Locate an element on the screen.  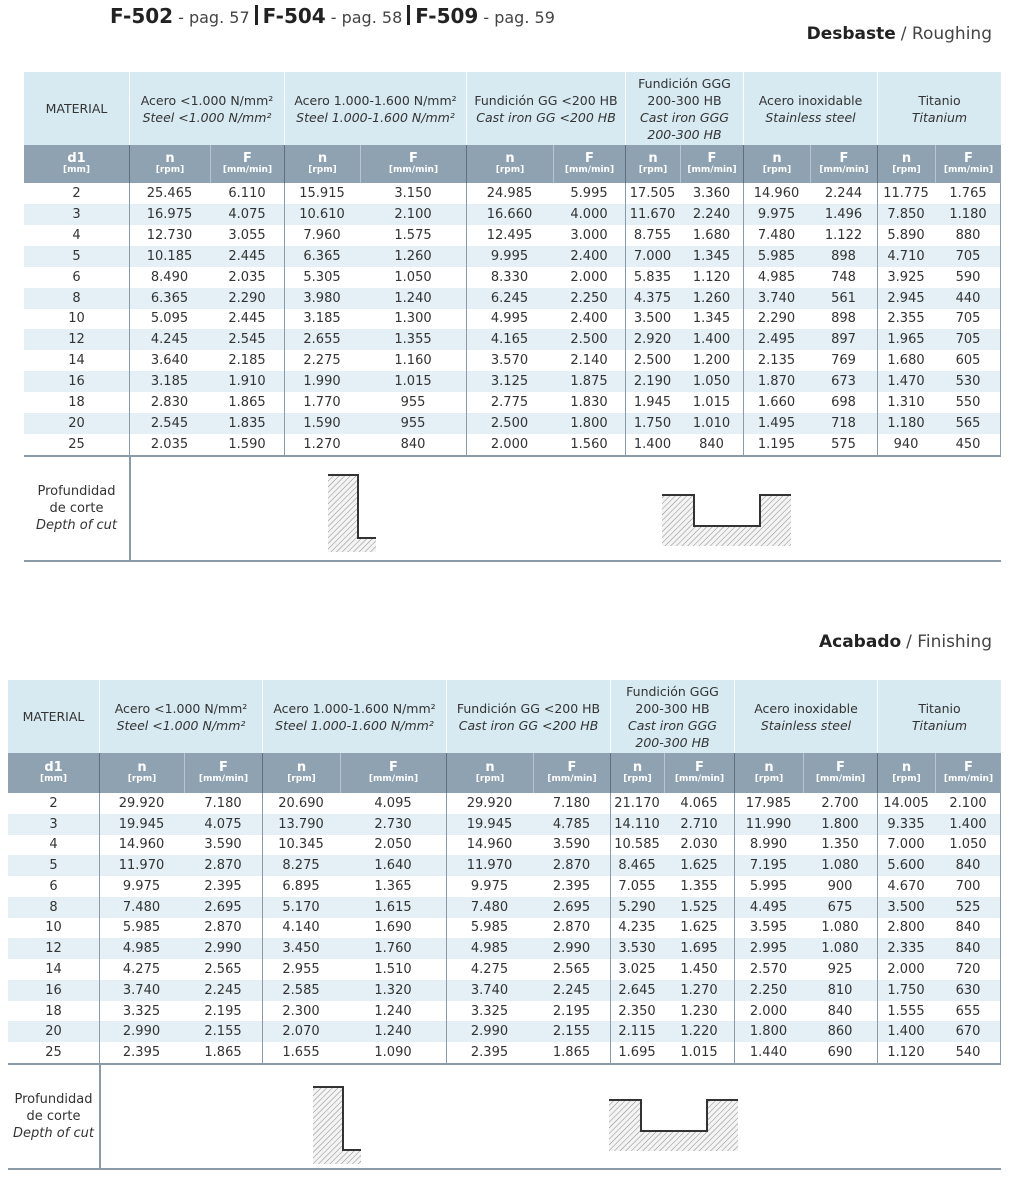
value-cell: 7.180 is located at coordinates (223, 803).